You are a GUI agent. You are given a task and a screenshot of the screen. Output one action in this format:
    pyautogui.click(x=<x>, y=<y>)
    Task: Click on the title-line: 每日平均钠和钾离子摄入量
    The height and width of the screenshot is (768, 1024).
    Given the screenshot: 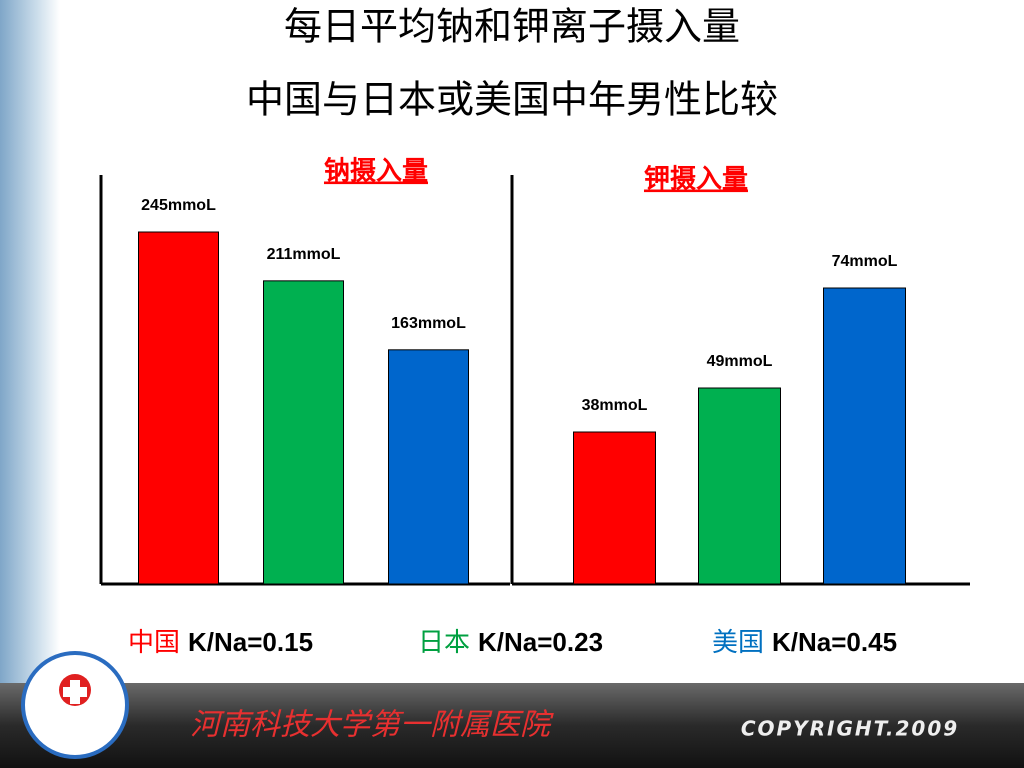 What is the action you would take?
    pyautogui.click(x=512, y=27)
    